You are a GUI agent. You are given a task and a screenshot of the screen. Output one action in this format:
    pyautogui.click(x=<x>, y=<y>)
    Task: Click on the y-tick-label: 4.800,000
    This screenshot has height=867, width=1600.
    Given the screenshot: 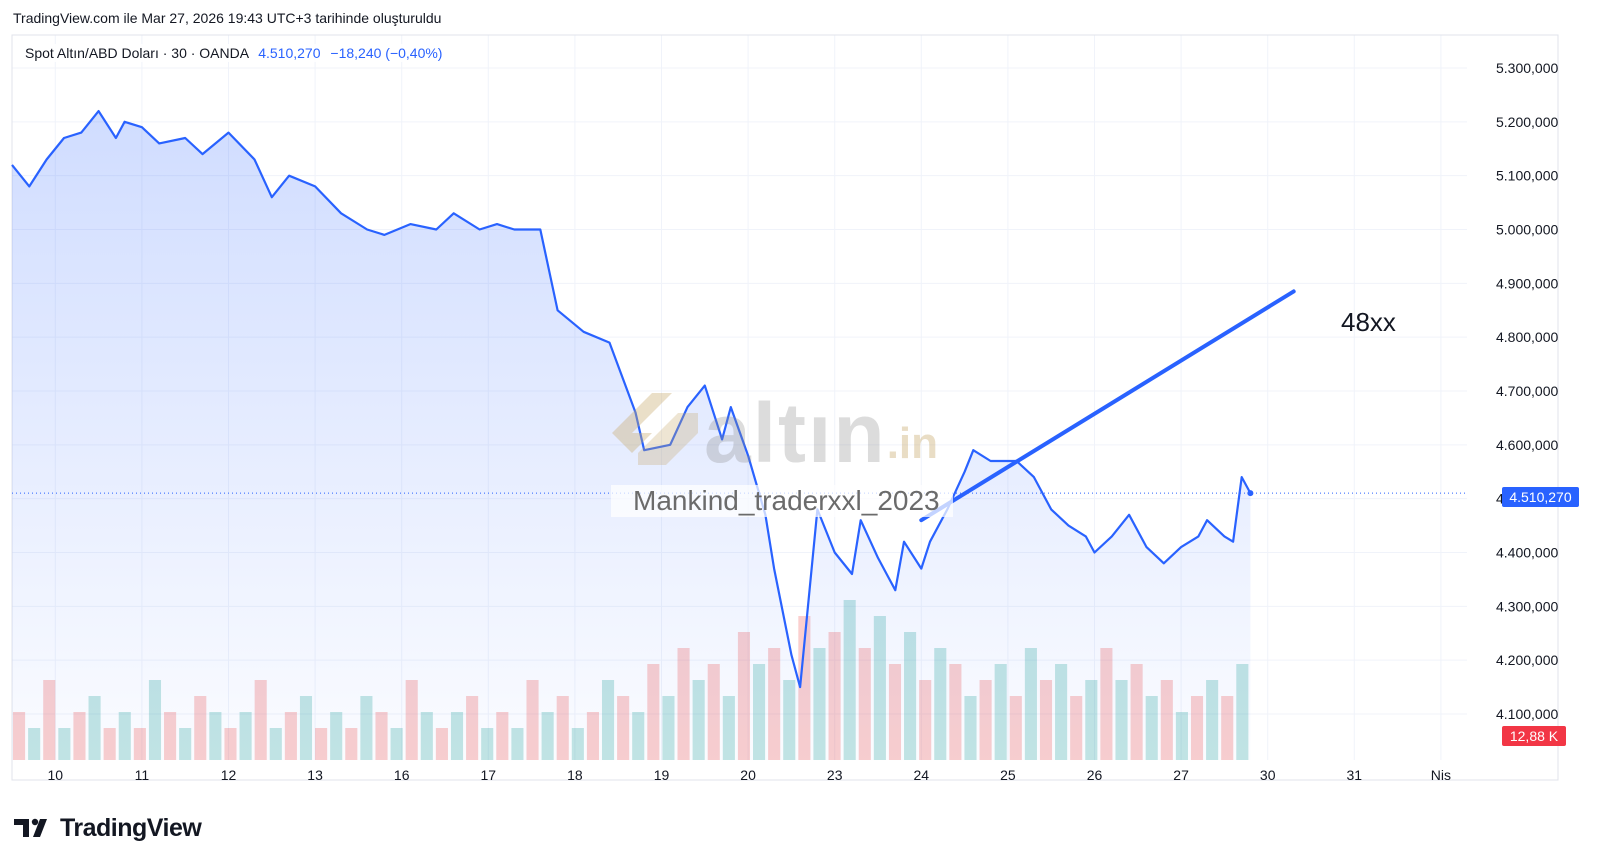 What is the action you would take?
    pyautogui.click(x=1527, y=337)
    